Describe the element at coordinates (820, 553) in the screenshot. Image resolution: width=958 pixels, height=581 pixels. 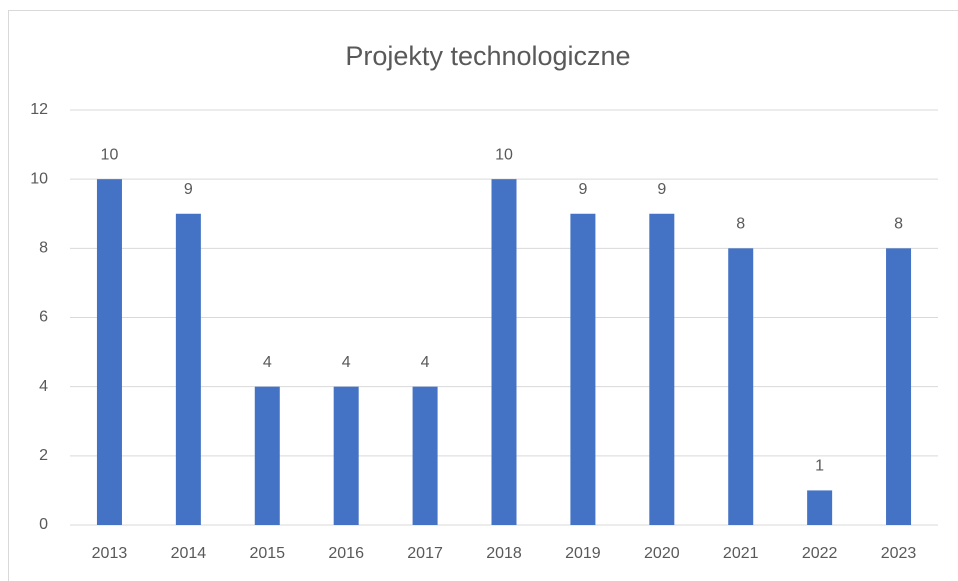
I see `x-tick-label: 2022` at that location.